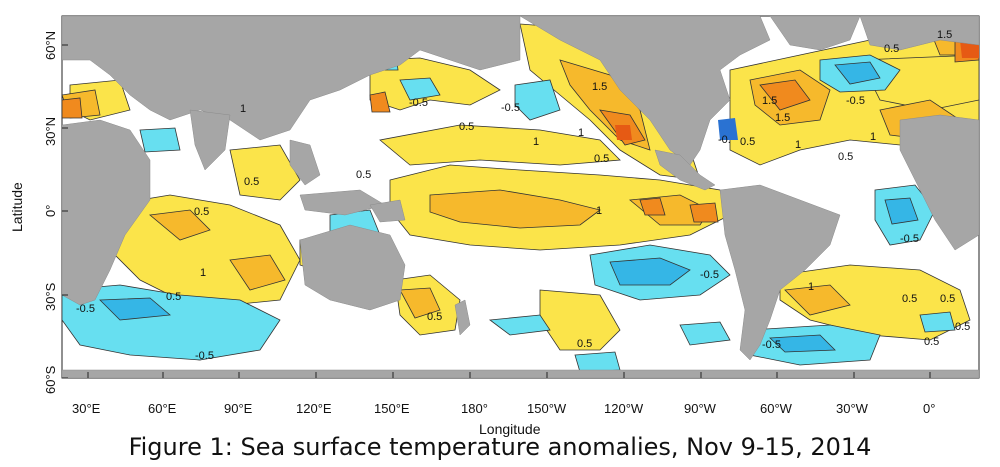 This screenshot has width=1000, height=467. I want to click on x-tick-label: 150°W, so click(547, 408).